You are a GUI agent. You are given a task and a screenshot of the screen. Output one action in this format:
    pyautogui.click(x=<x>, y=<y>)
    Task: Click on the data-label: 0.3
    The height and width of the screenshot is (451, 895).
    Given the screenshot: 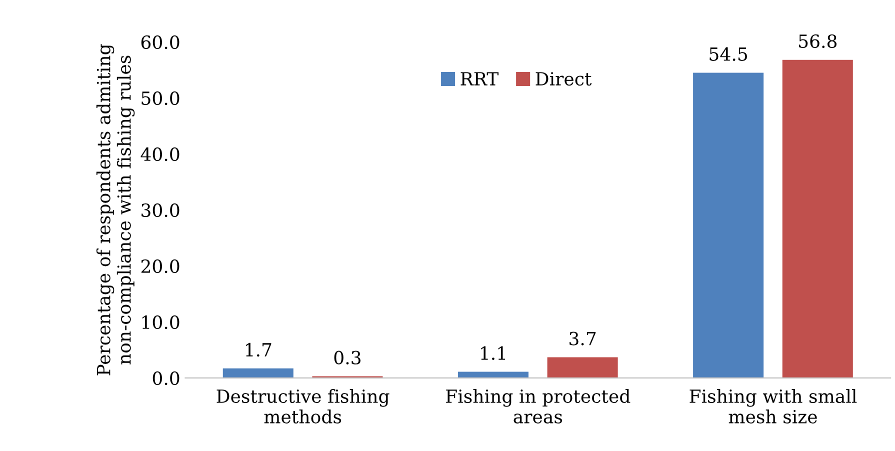 What is the action you would take?
    pyautogui.click(x=347, y=357)
    